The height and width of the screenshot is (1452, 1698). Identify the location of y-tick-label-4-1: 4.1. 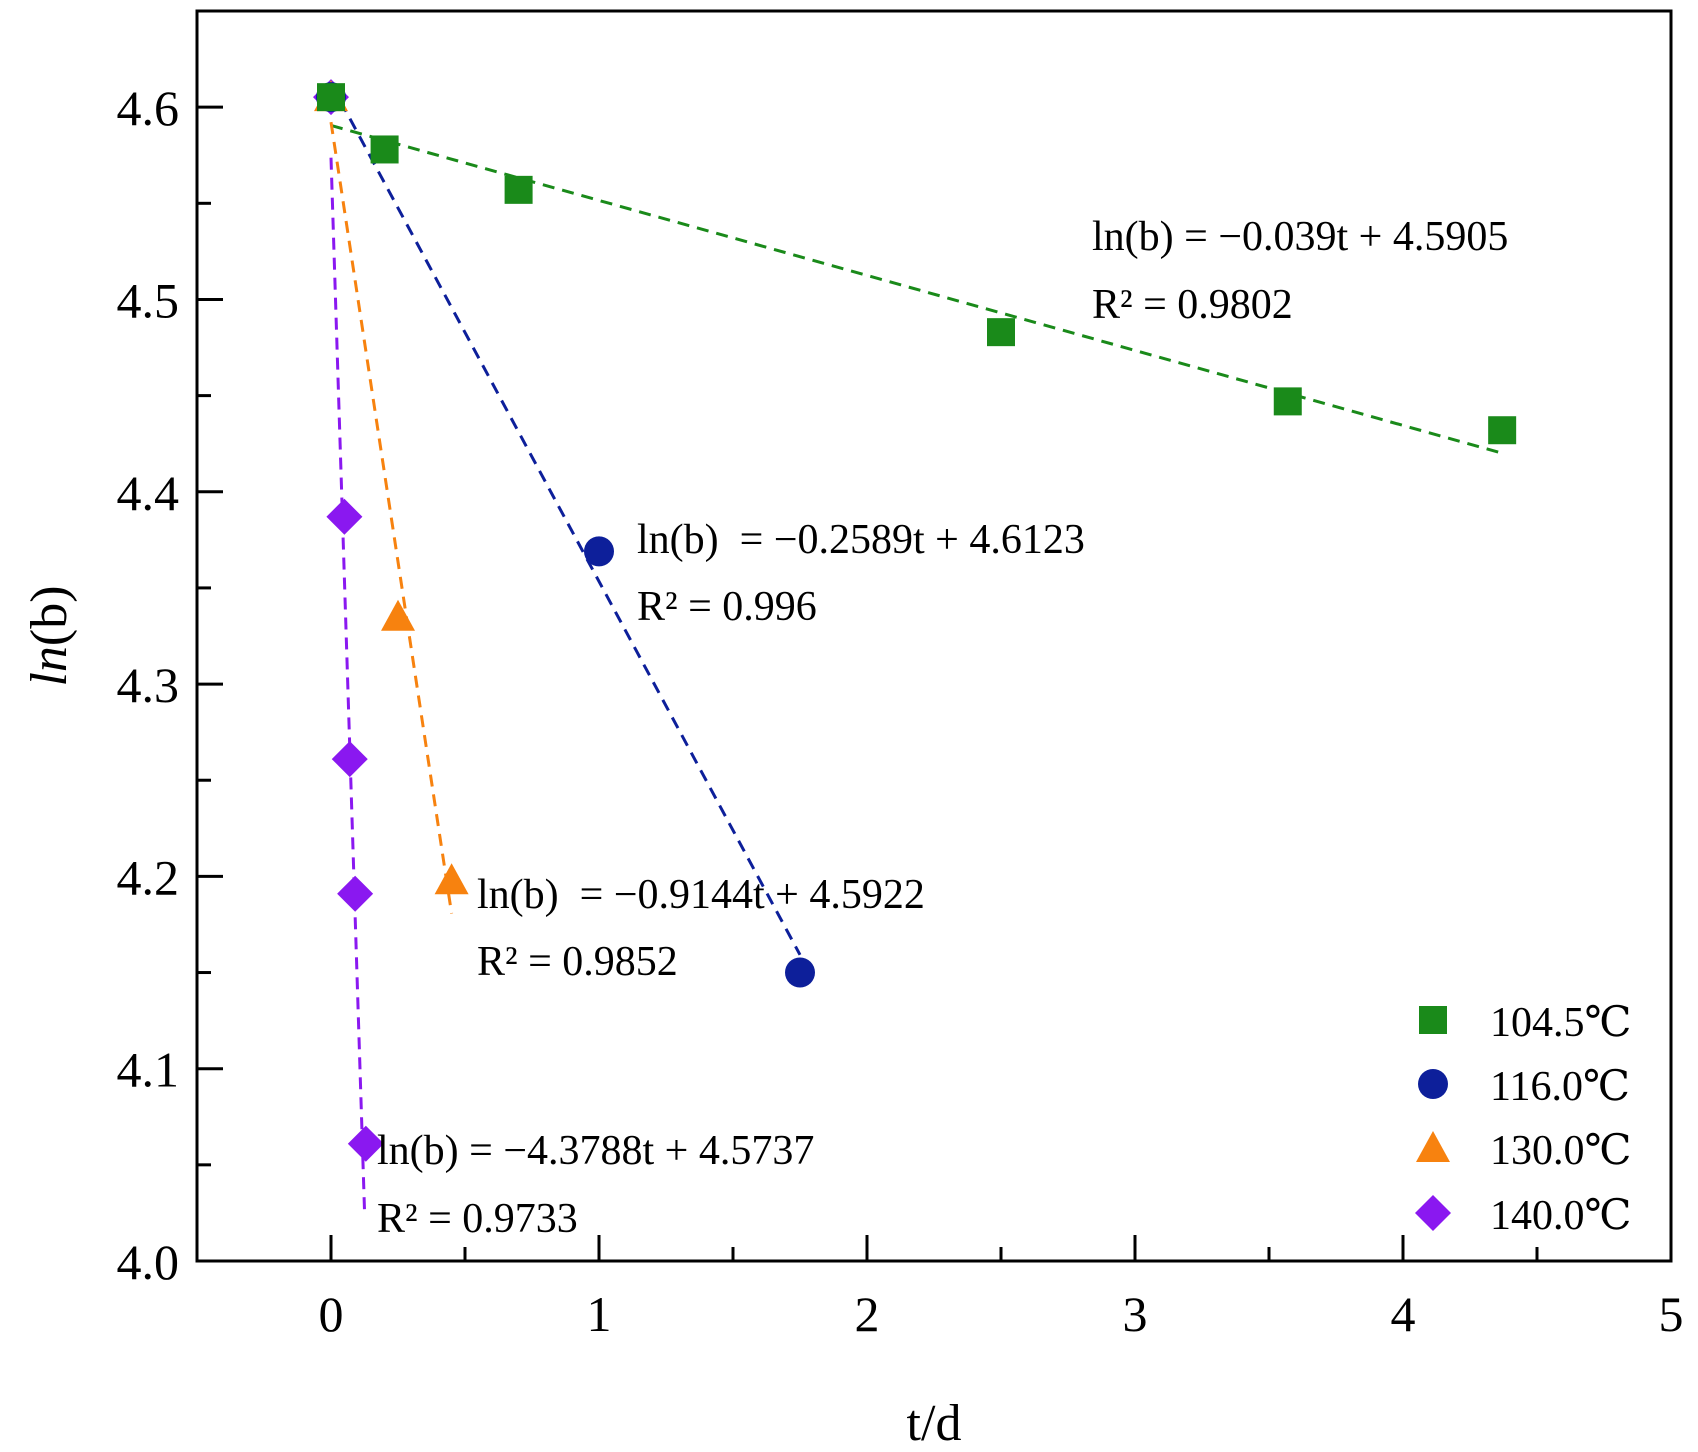
(148, 1070).